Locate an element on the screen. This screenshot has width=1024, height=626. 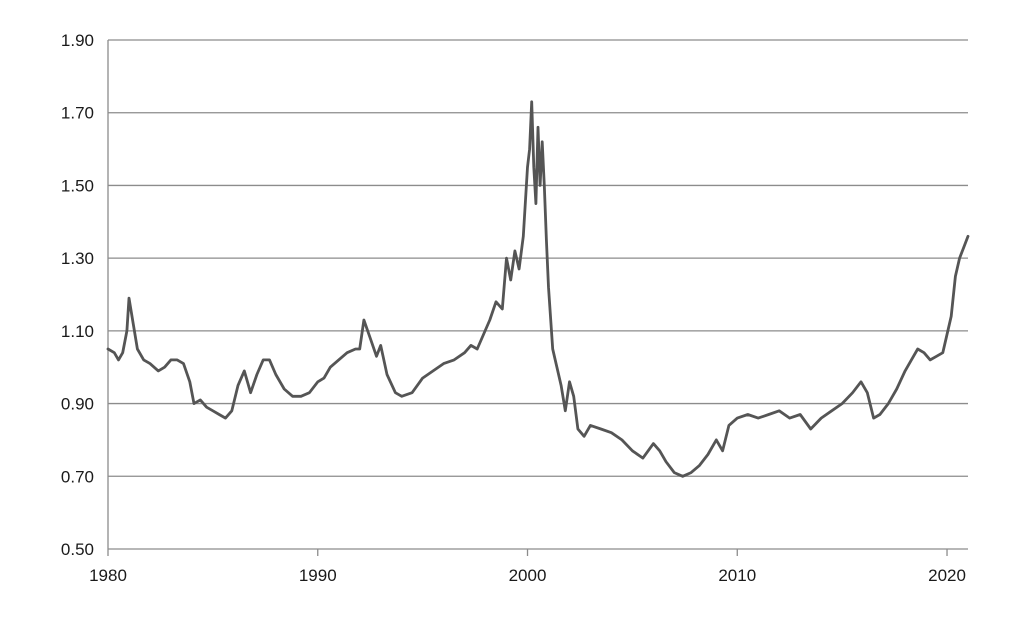
x-tick-labels: 1980 1990 2000 2010 2020 is located at coordinates (527, 575).